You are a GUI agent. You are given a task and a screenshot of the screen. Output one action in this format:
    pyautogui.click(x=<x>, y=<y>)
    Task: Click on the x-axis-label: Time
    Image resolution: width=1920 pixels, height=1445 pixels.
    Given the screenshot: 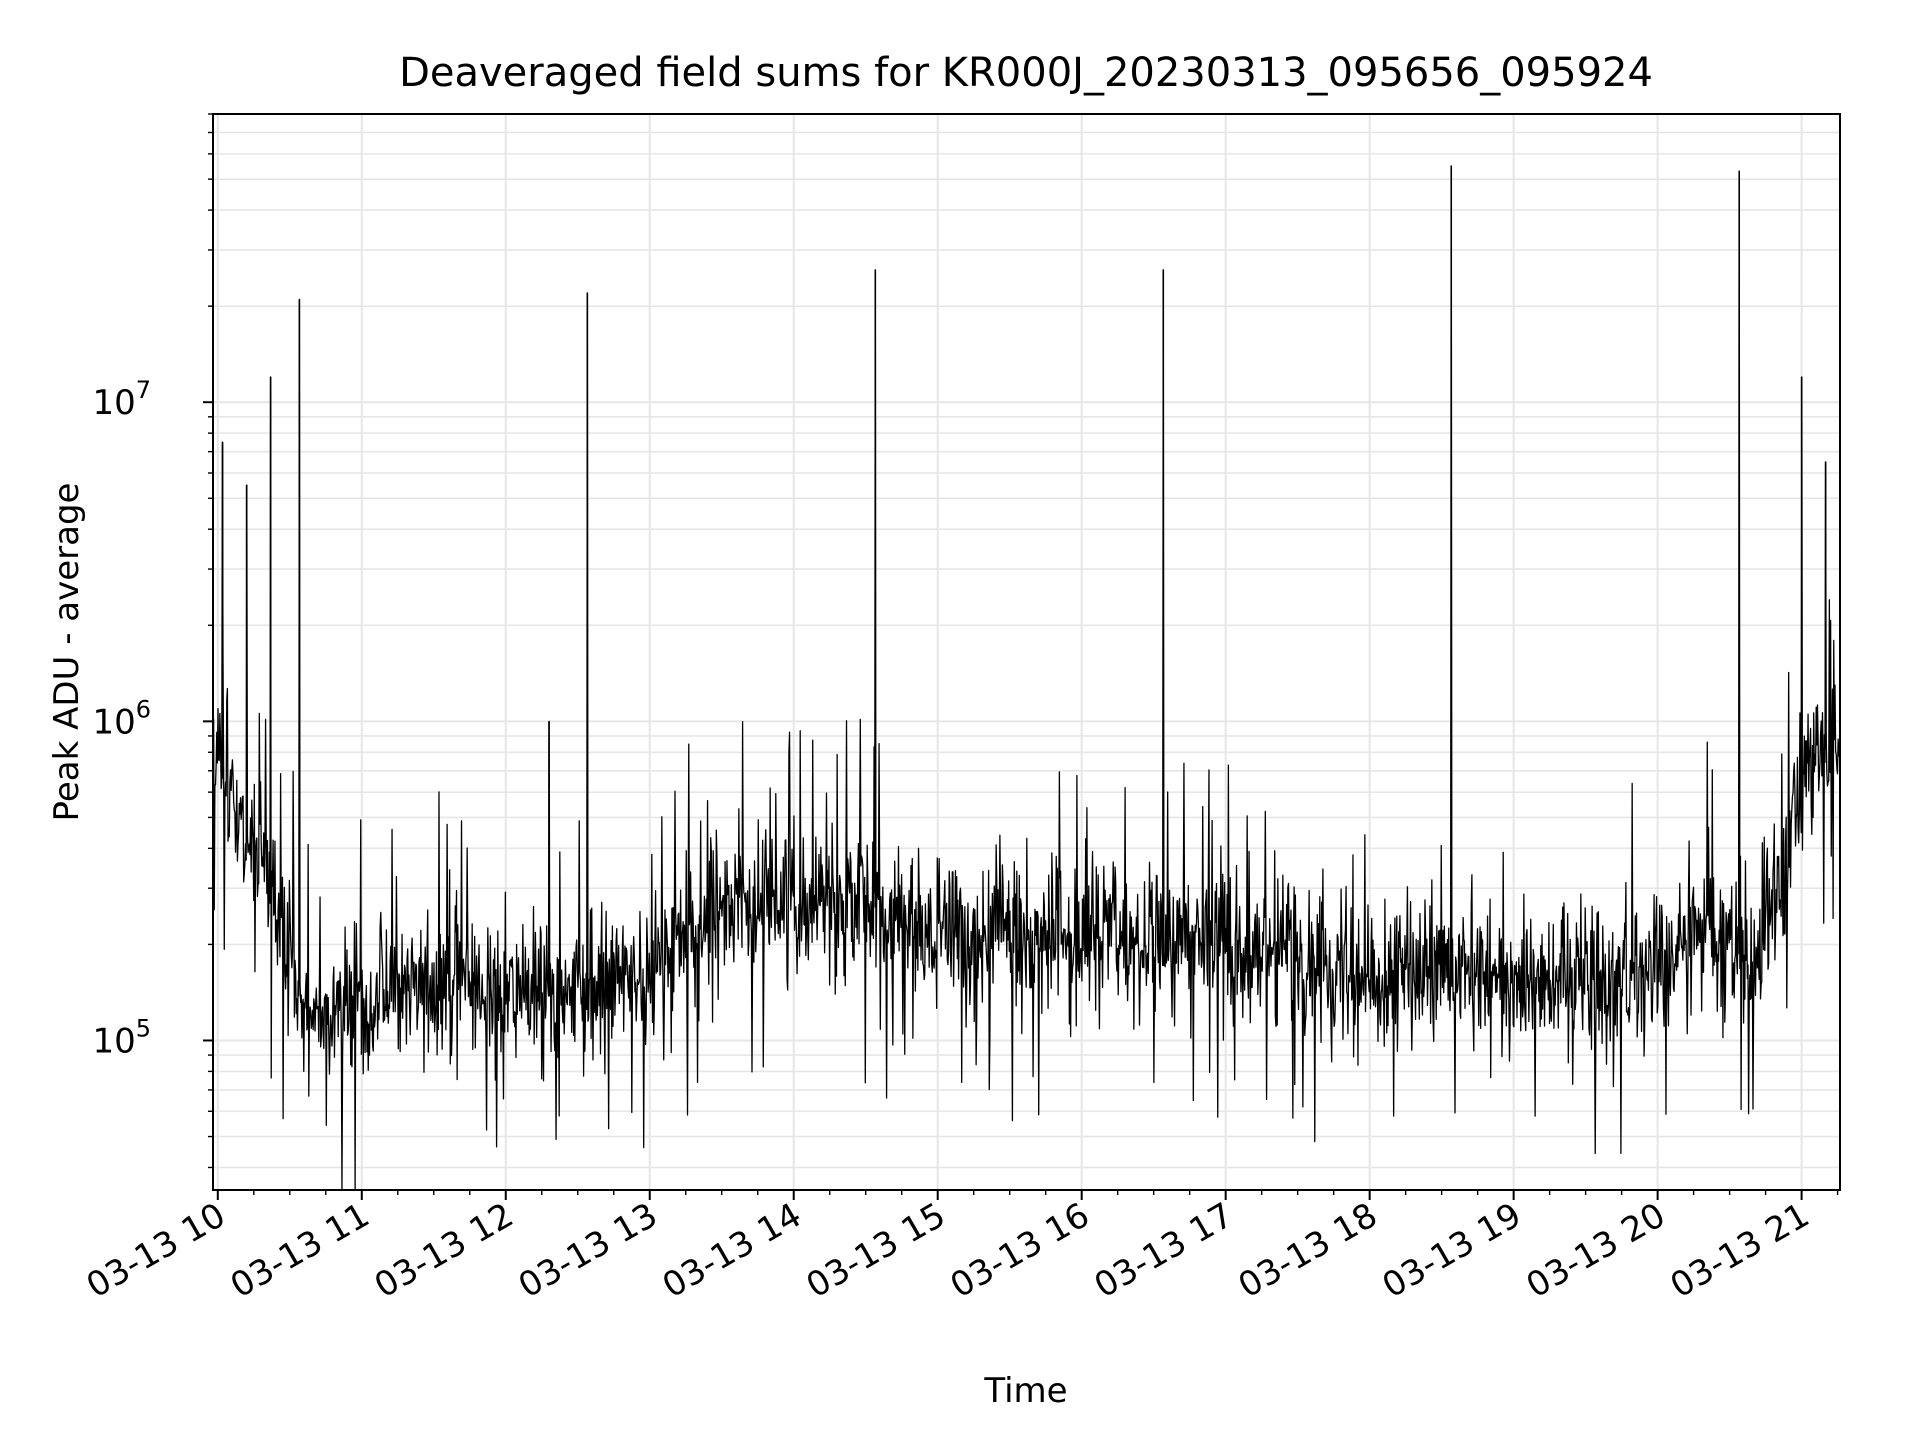 What is the action you would take?
    pyautogui.click(x=1025, y=1391)
    